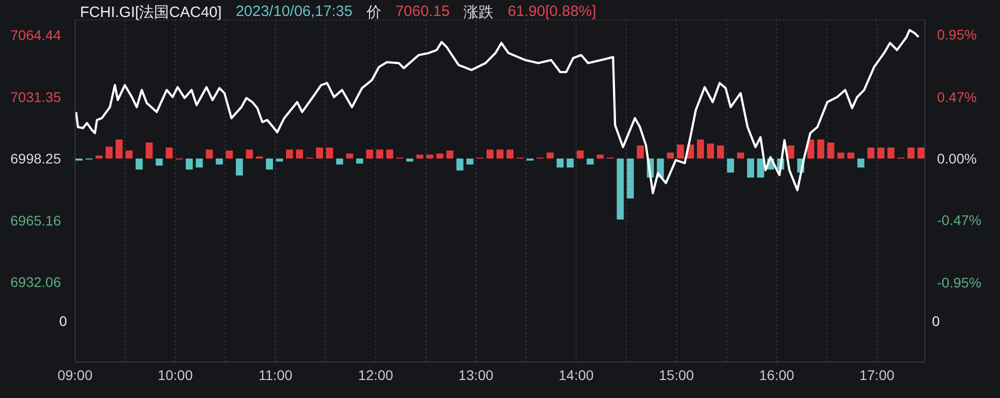 The height and width of the screenshot is (398, 1000). Describe the element at coordinates (374, 12) in the screenshot. I see `annotation: 价` at that location.